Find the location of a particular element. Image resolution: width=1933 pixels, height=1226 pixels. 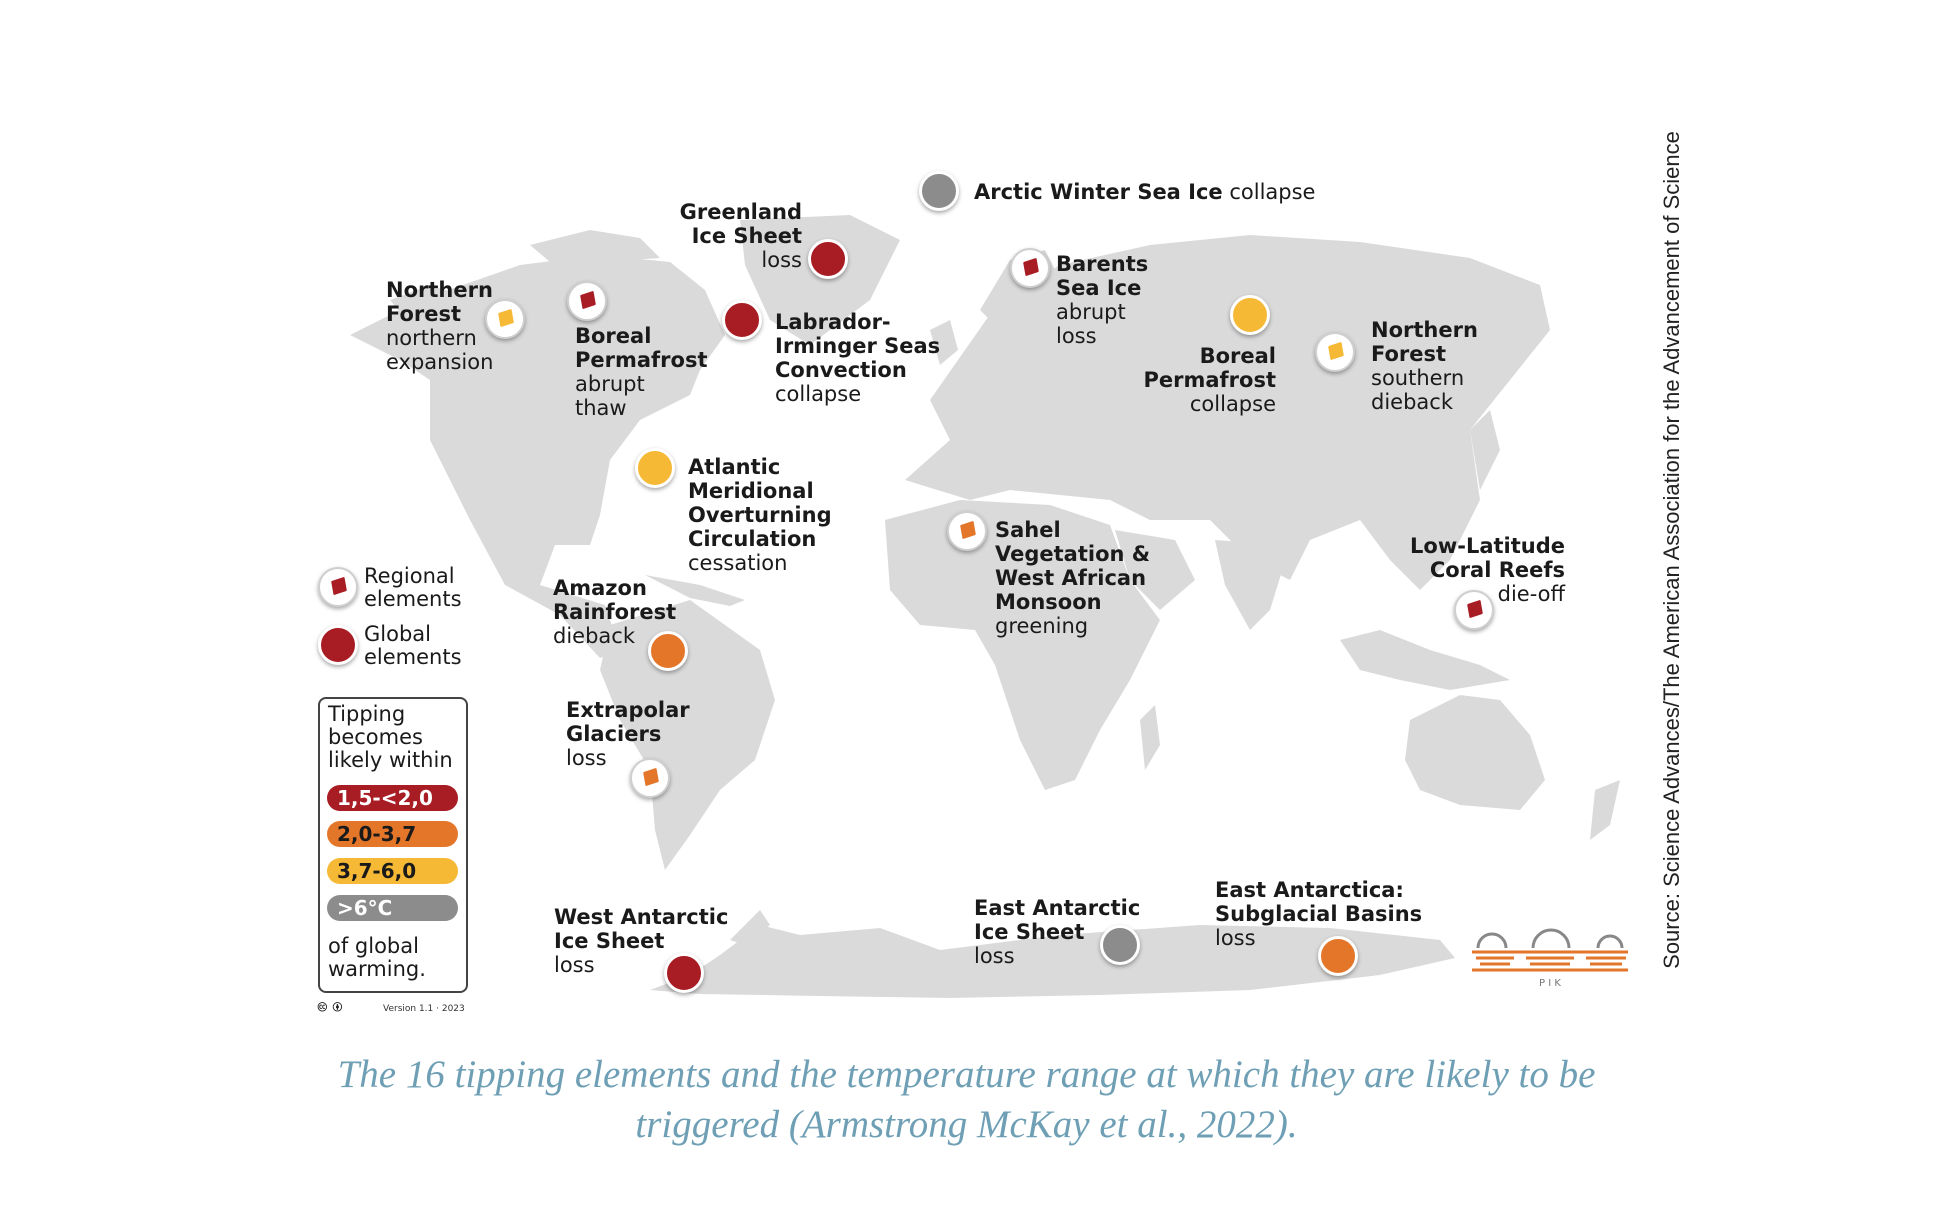

africa-landmass is located at coordinates (1022, 645).